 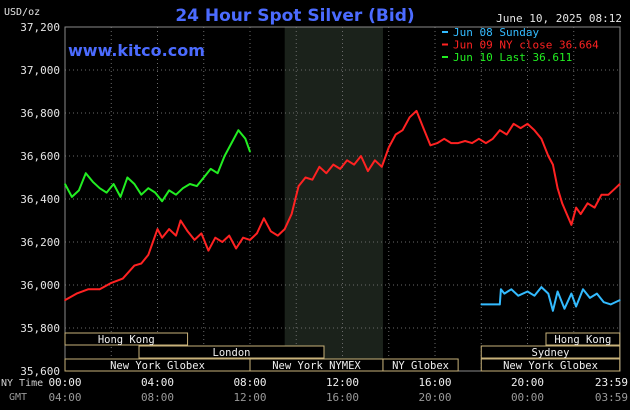 What do you see at coordinates (342, 382) in the screenshot?
I see `x-tick-label-ny: 12:00` at bounding box center [342, 382].